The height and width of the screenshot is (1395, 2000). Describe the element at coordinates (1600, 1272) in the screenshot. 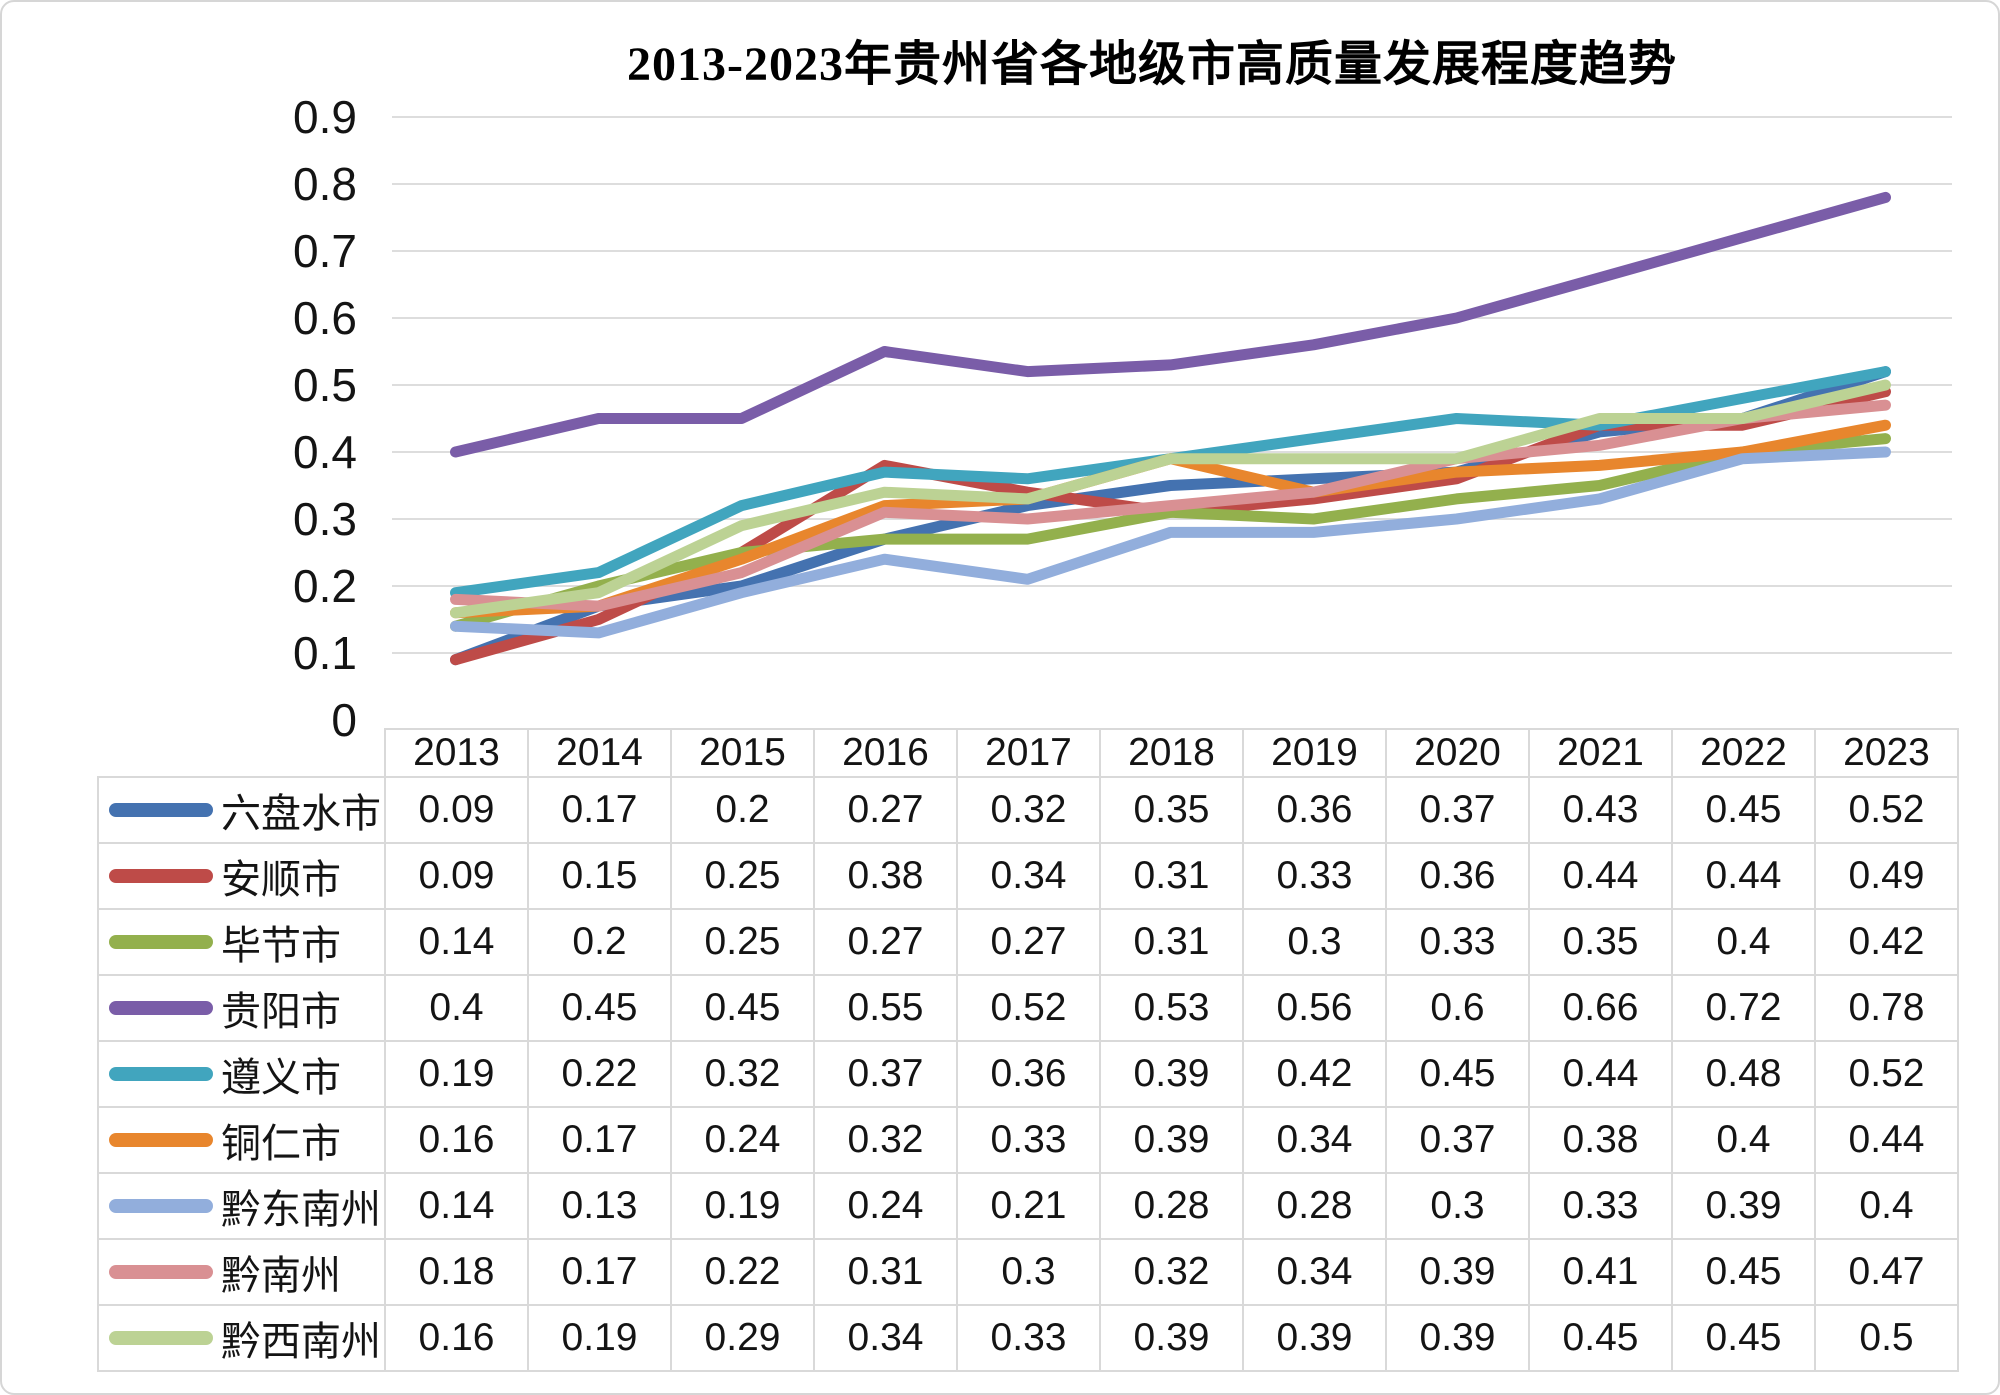

I see `value-cell: 0.41` at that location.